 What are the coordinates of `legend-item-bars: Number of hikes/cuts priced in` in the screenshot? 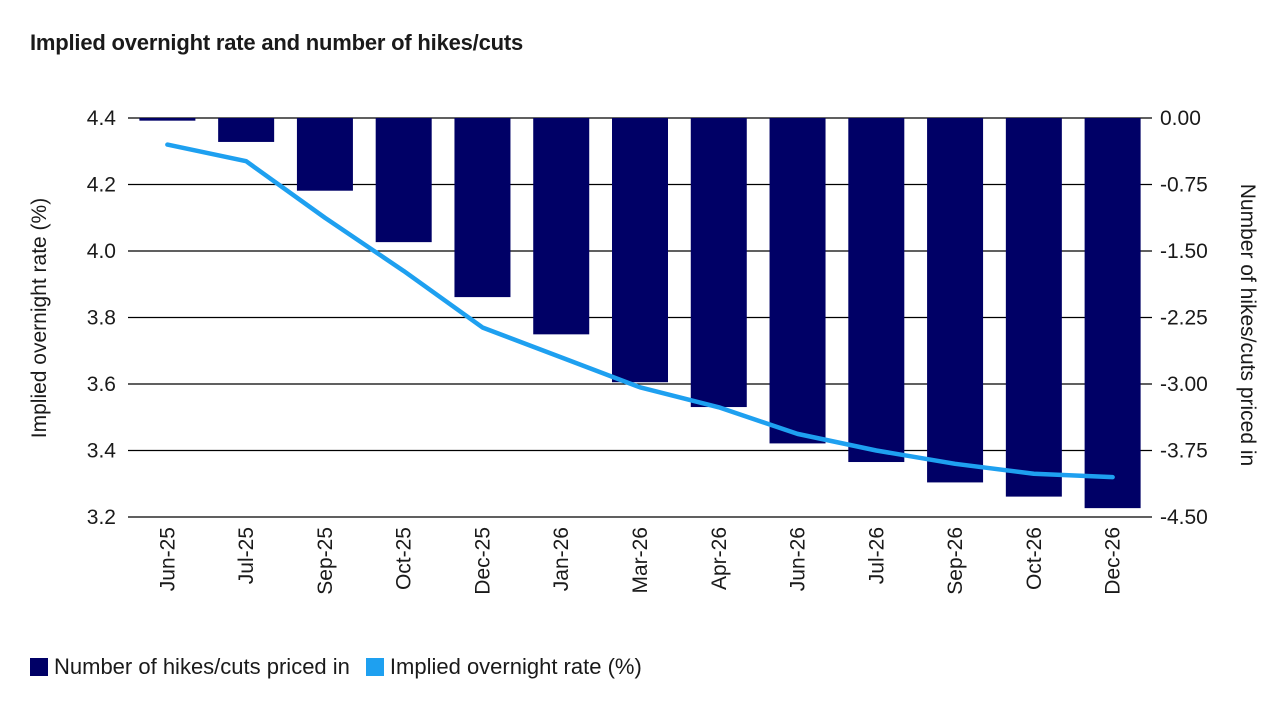 It's located at (190, 667).